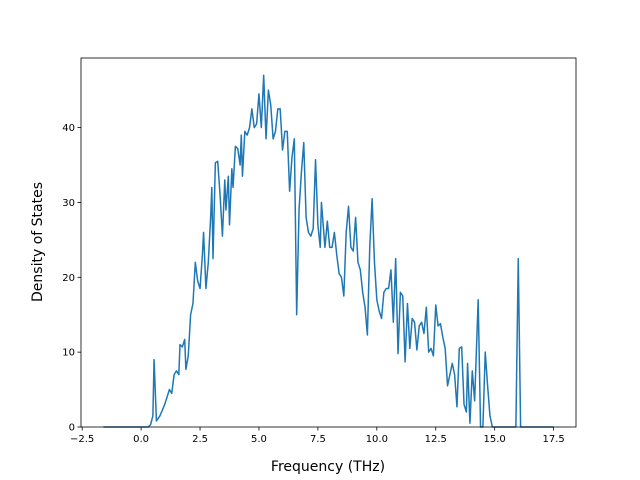  Describe the element at coordinates (38, 242) in the screenshot. I see `y-axis-label: Density of States` at that location.